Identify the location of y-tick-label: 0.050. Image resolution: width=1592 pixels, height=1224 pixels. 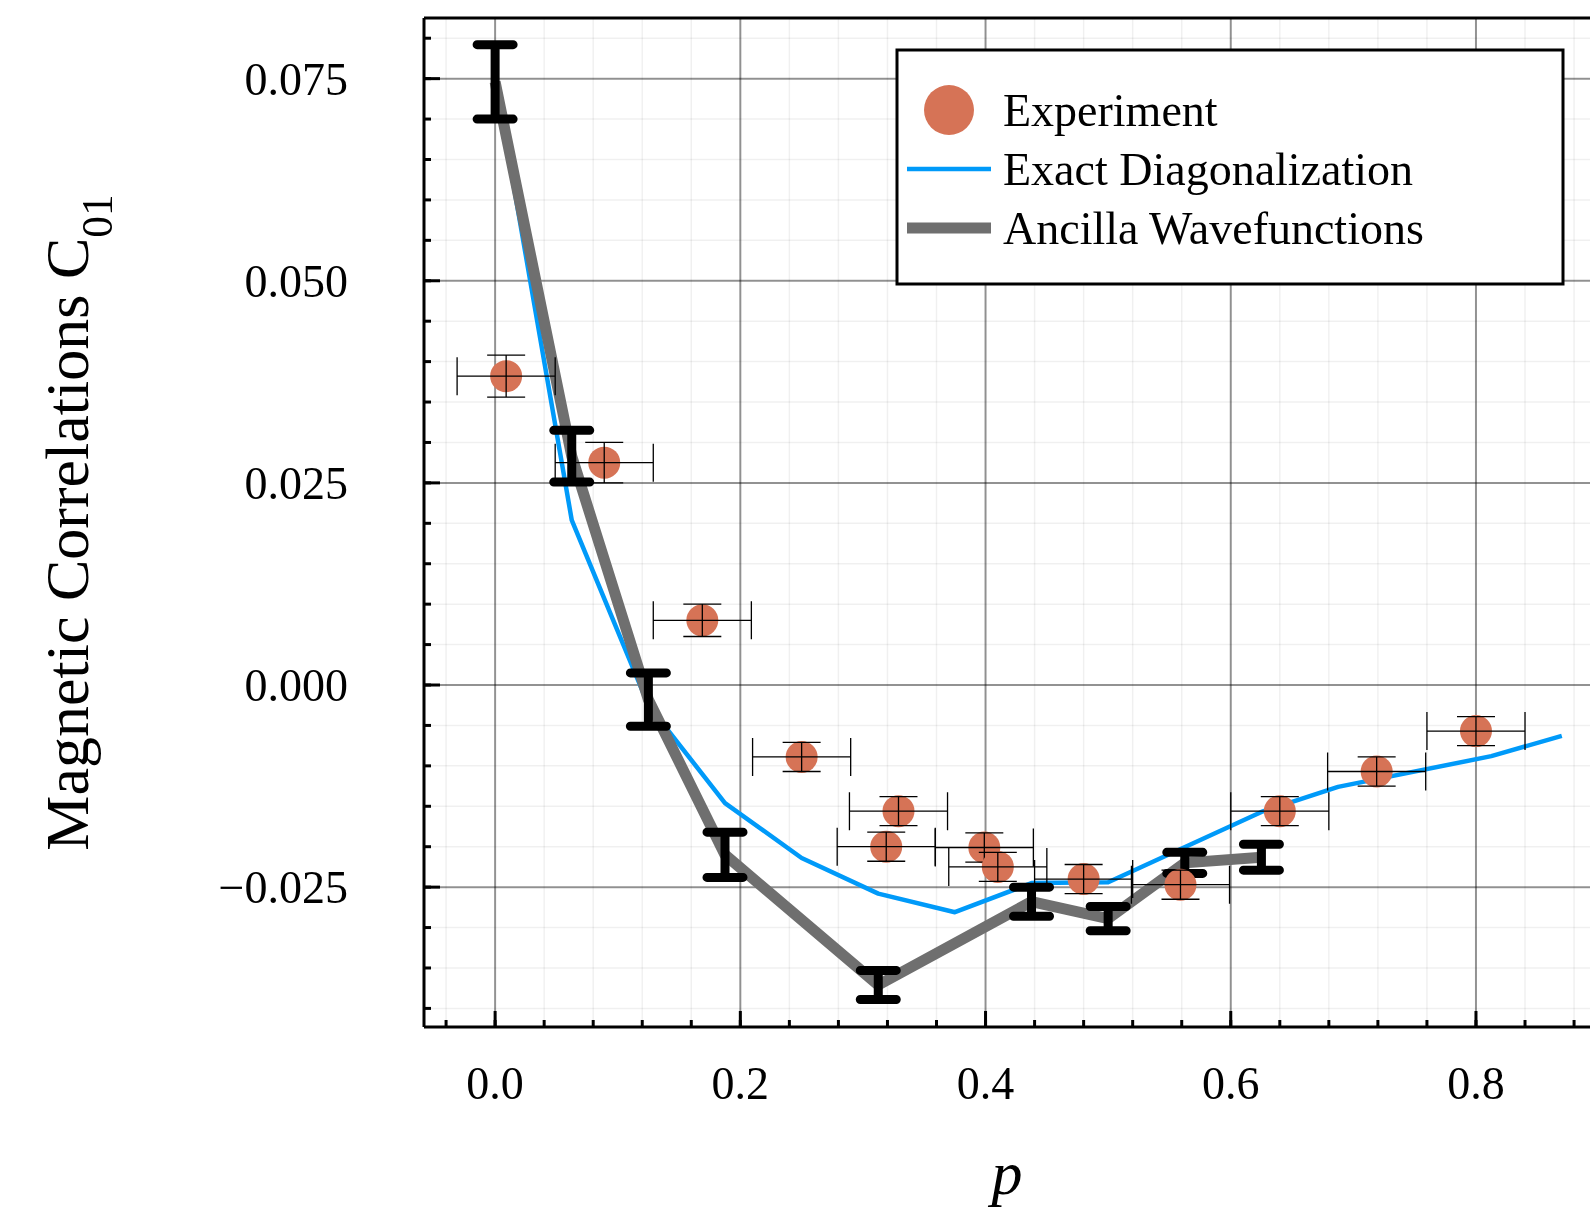
(296, 281).